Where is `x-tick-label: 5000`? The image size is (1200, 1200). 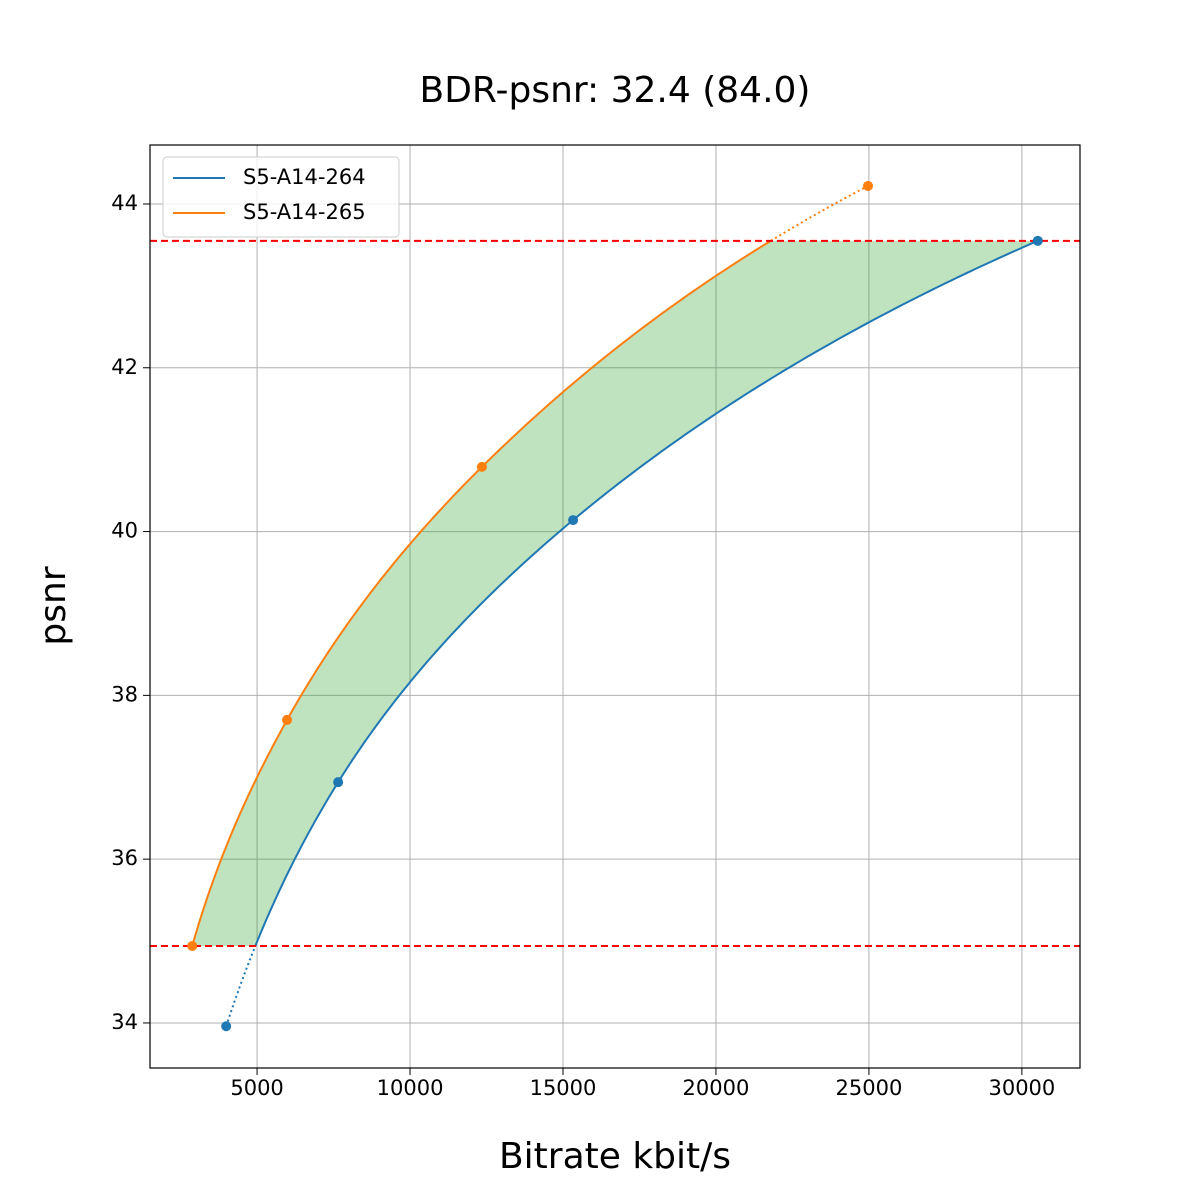 x-tick-label: 5000 is located at coordinates (256, 1088).